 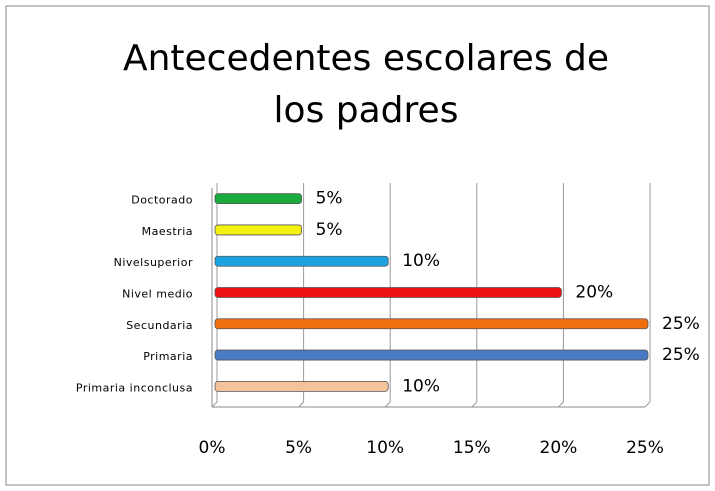 What do you see at coordinates (594, 293) in the screenshot?
I see `data-label: 20%` at bounding box center [594, 293].